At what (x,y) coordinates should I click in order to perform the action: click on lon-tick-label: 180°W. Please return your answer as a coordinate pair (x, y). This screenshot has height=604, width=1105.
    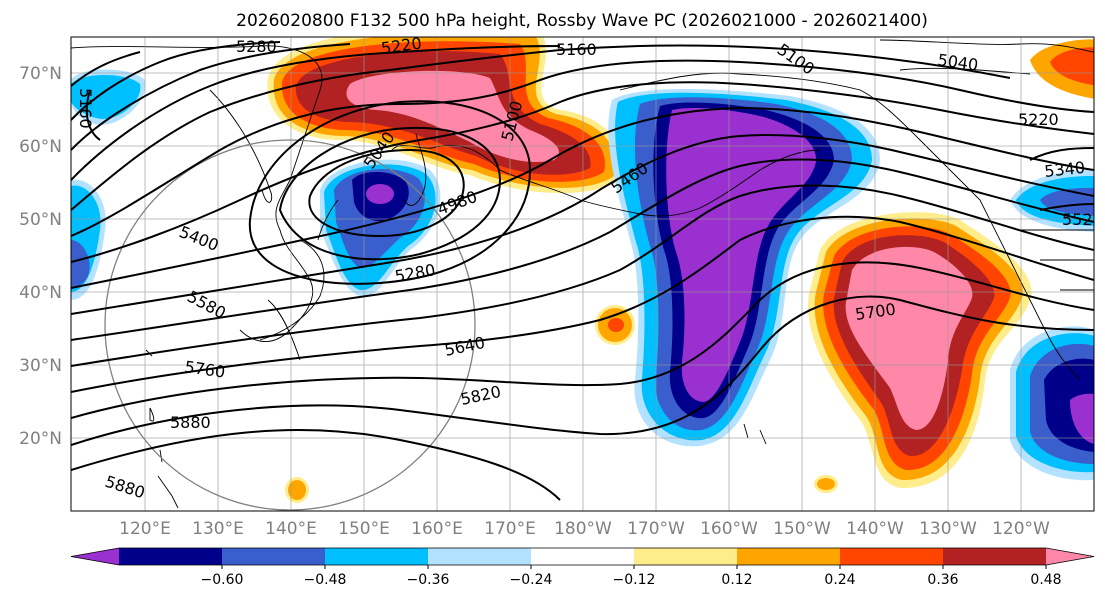
    Looking at the image, I should click on (583, 529).